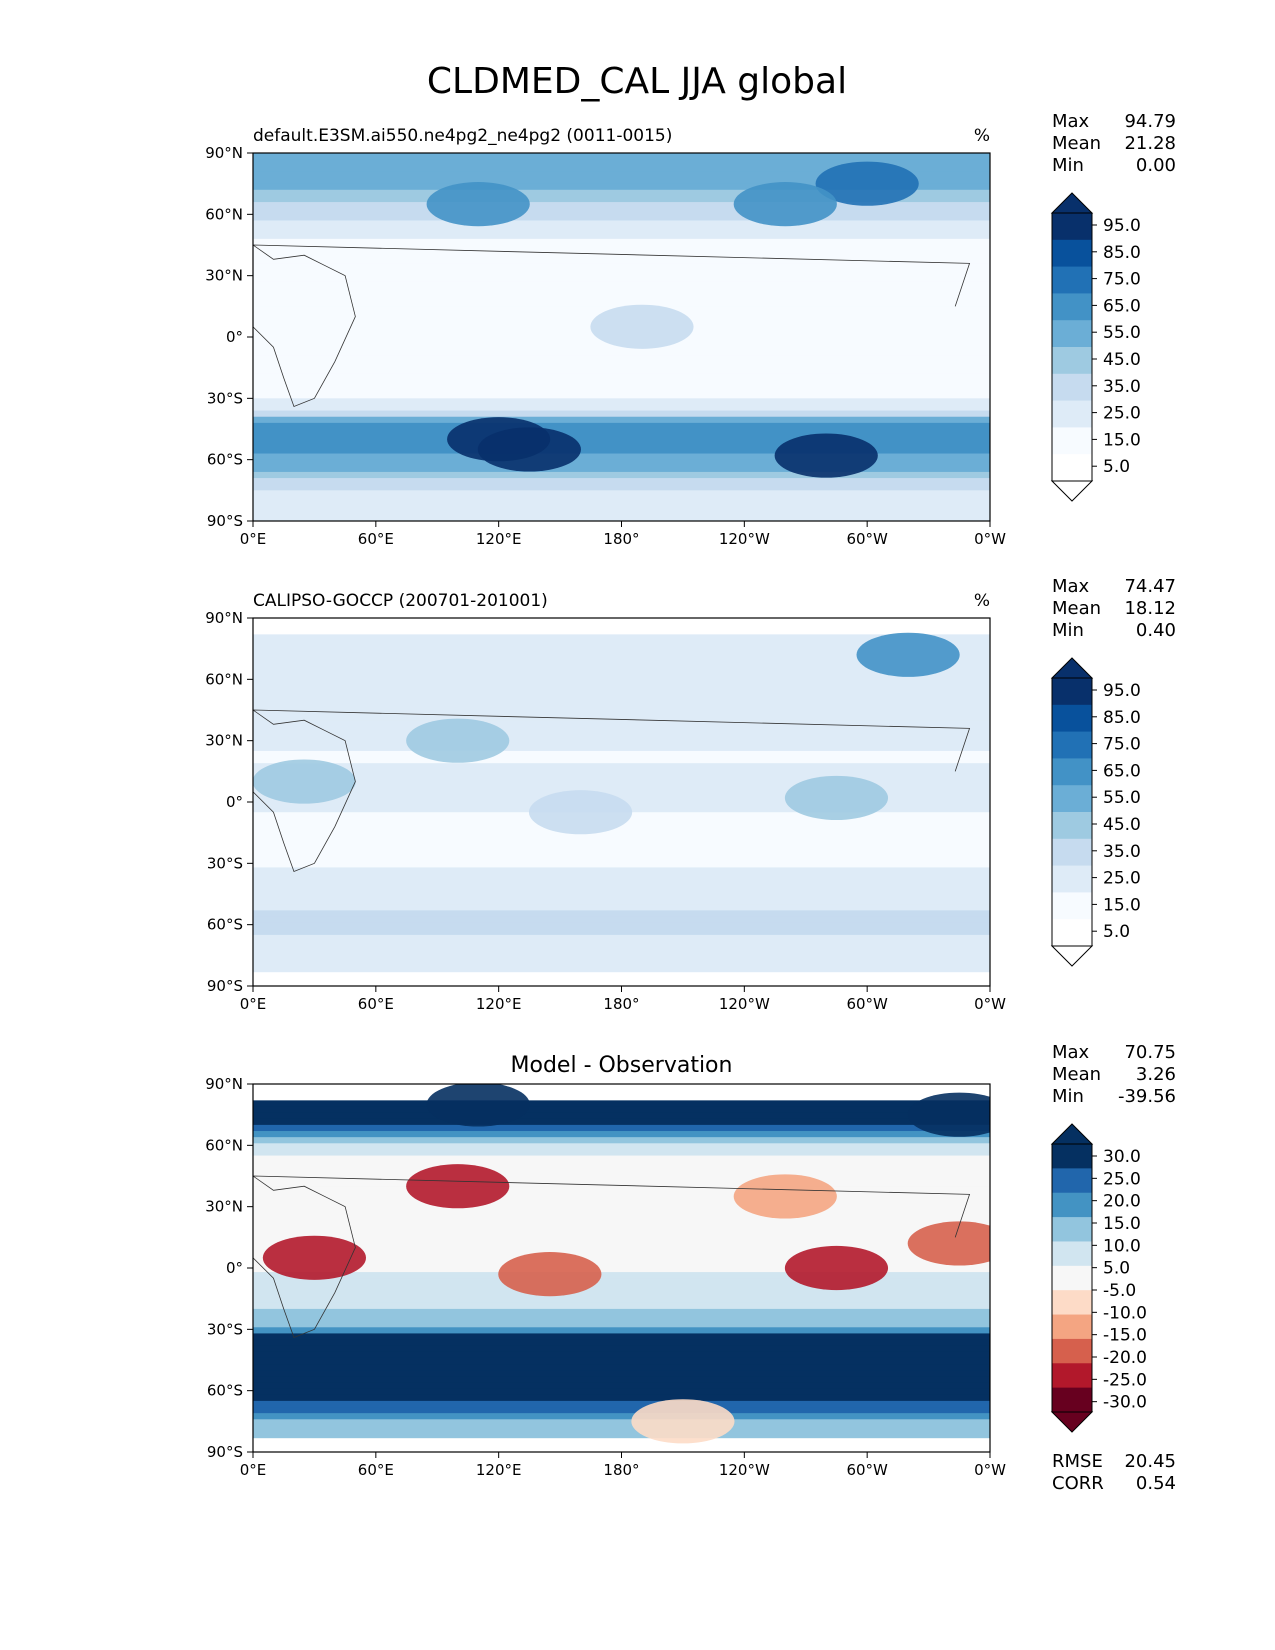  I want to click on x-tick-label: 0°E, so click(253, 539).